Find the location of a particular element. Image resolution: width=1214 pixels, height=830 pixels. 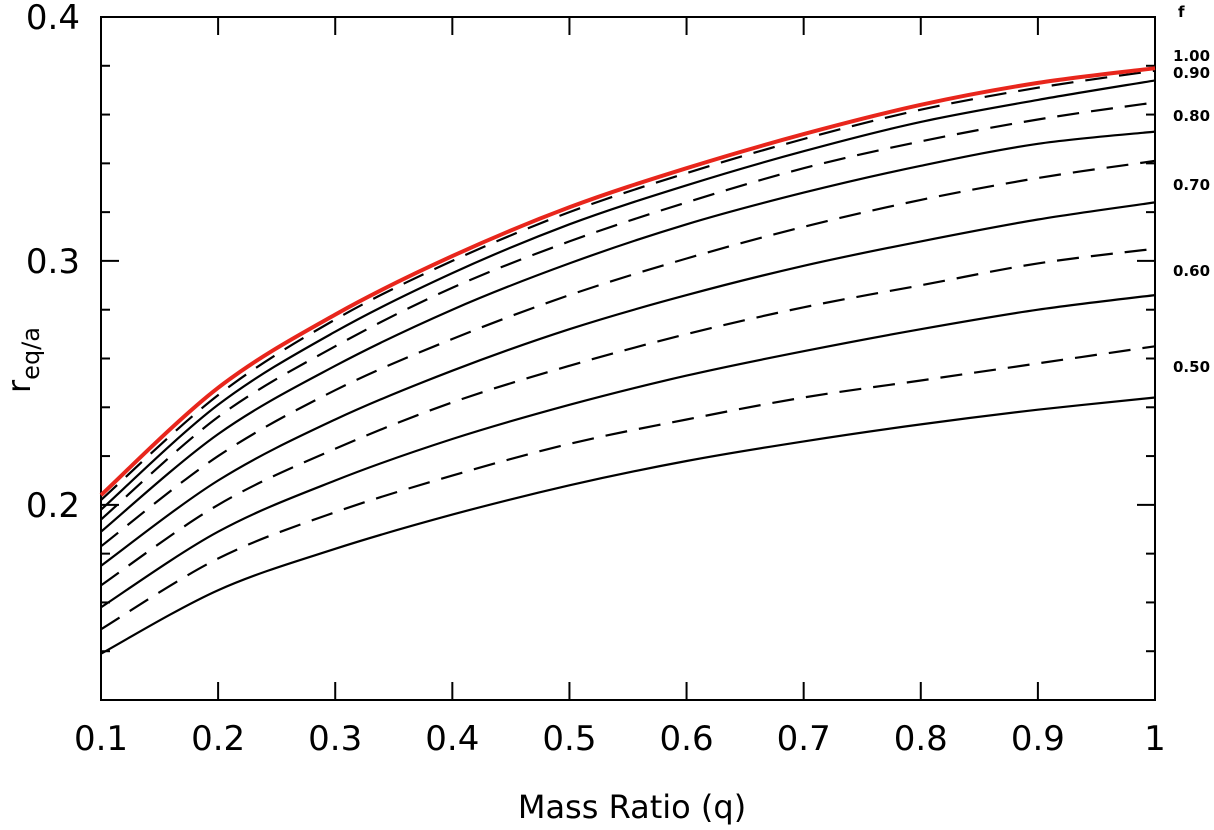

f-label-0.70: 0.70 is located at coordinates (1191, 185).